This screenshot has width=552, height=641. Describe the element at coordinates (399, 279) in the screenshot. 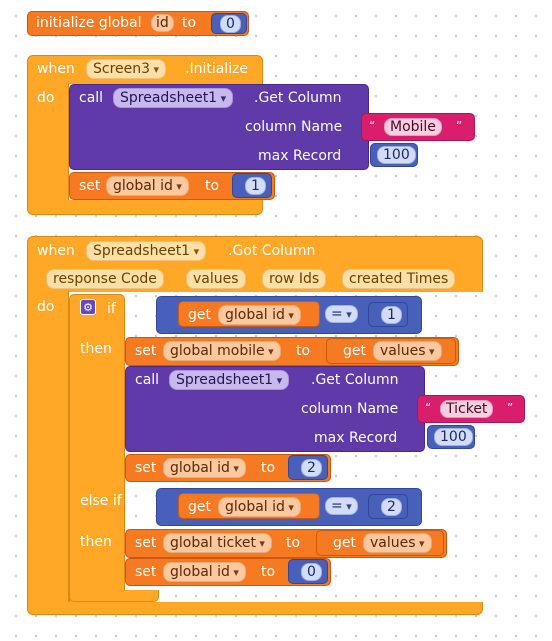

I see `event-param: created Times` at that location.